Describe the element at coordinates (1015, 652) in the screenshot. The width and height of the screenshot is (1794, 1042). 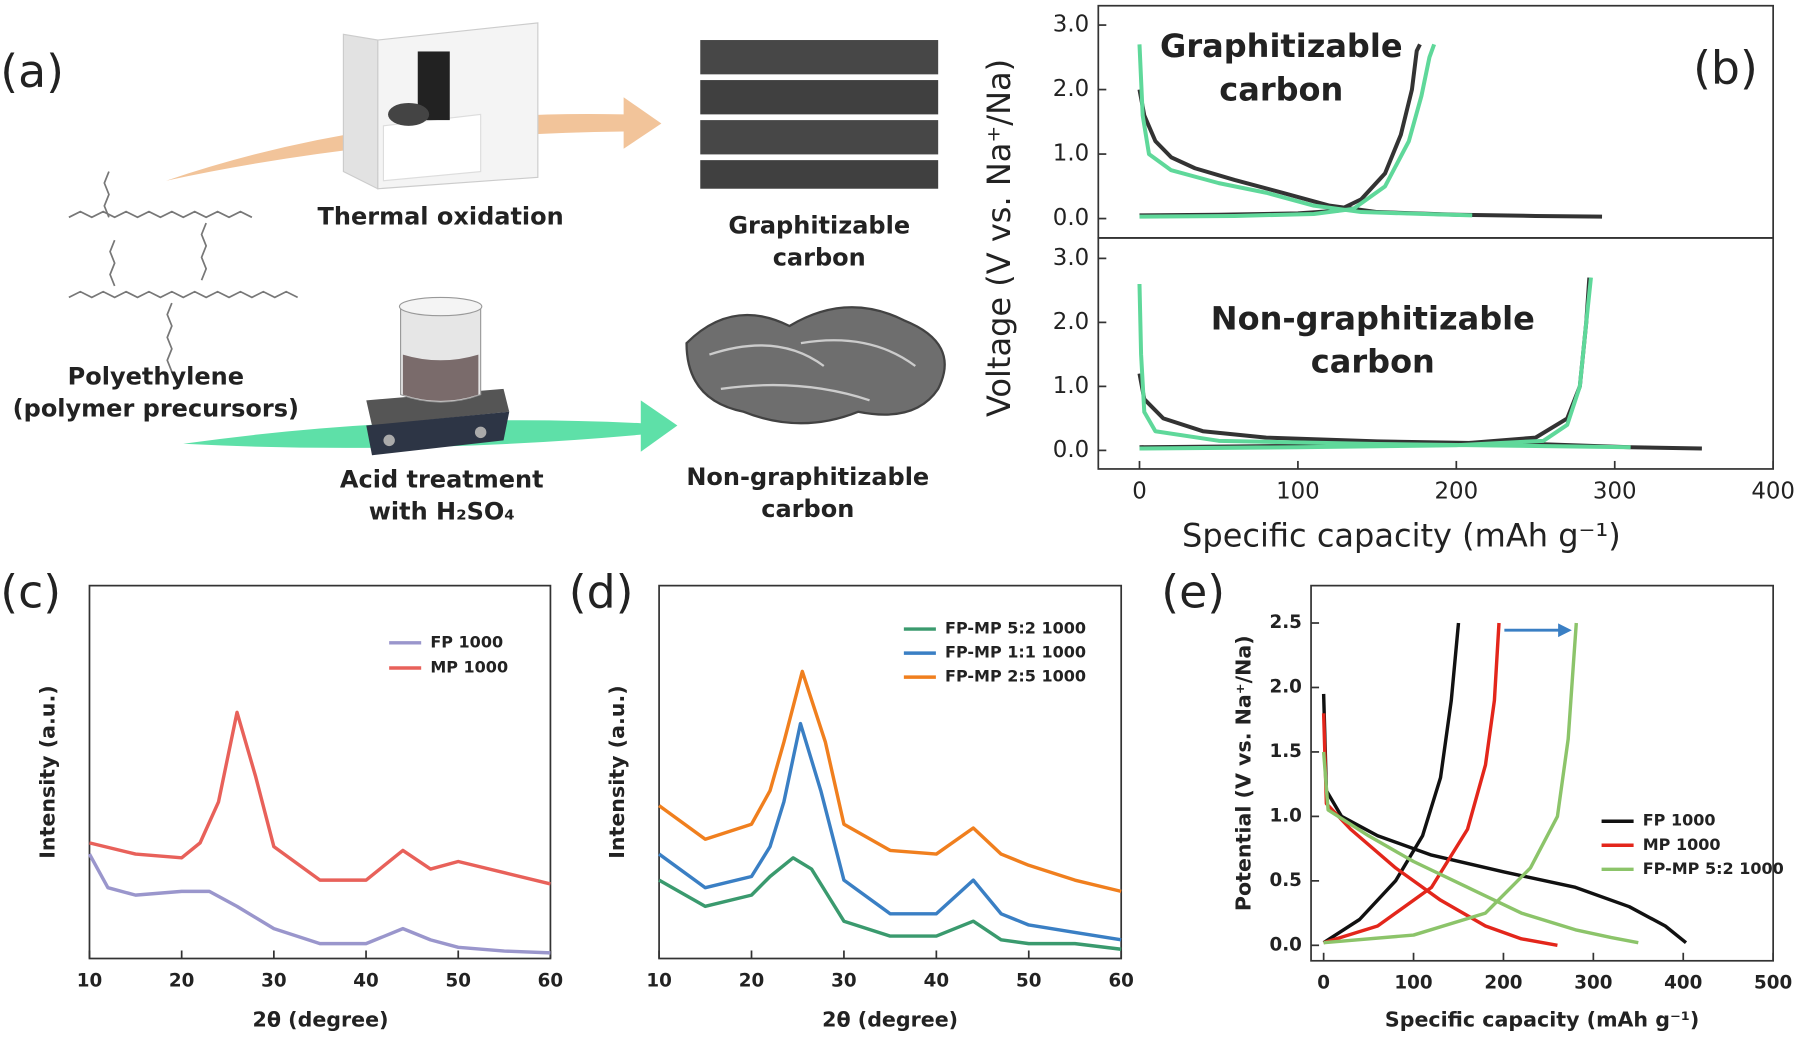
I see `legend-label: FP-MP 1:1 1000` at that location.